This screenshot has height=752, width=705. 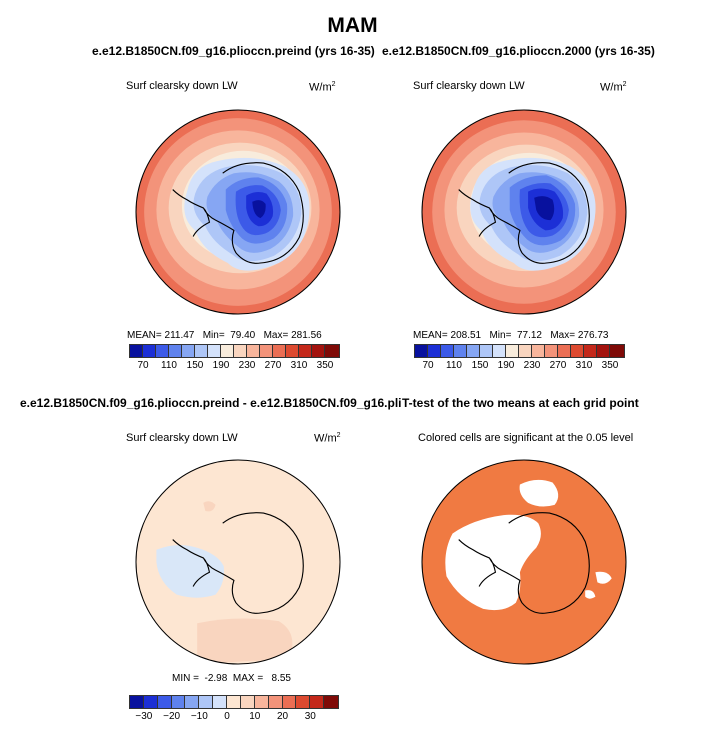 What do you see at coordinates (524, 562) in the screenshot?
I see `panel-4-map` at bounding box center [524, 562].